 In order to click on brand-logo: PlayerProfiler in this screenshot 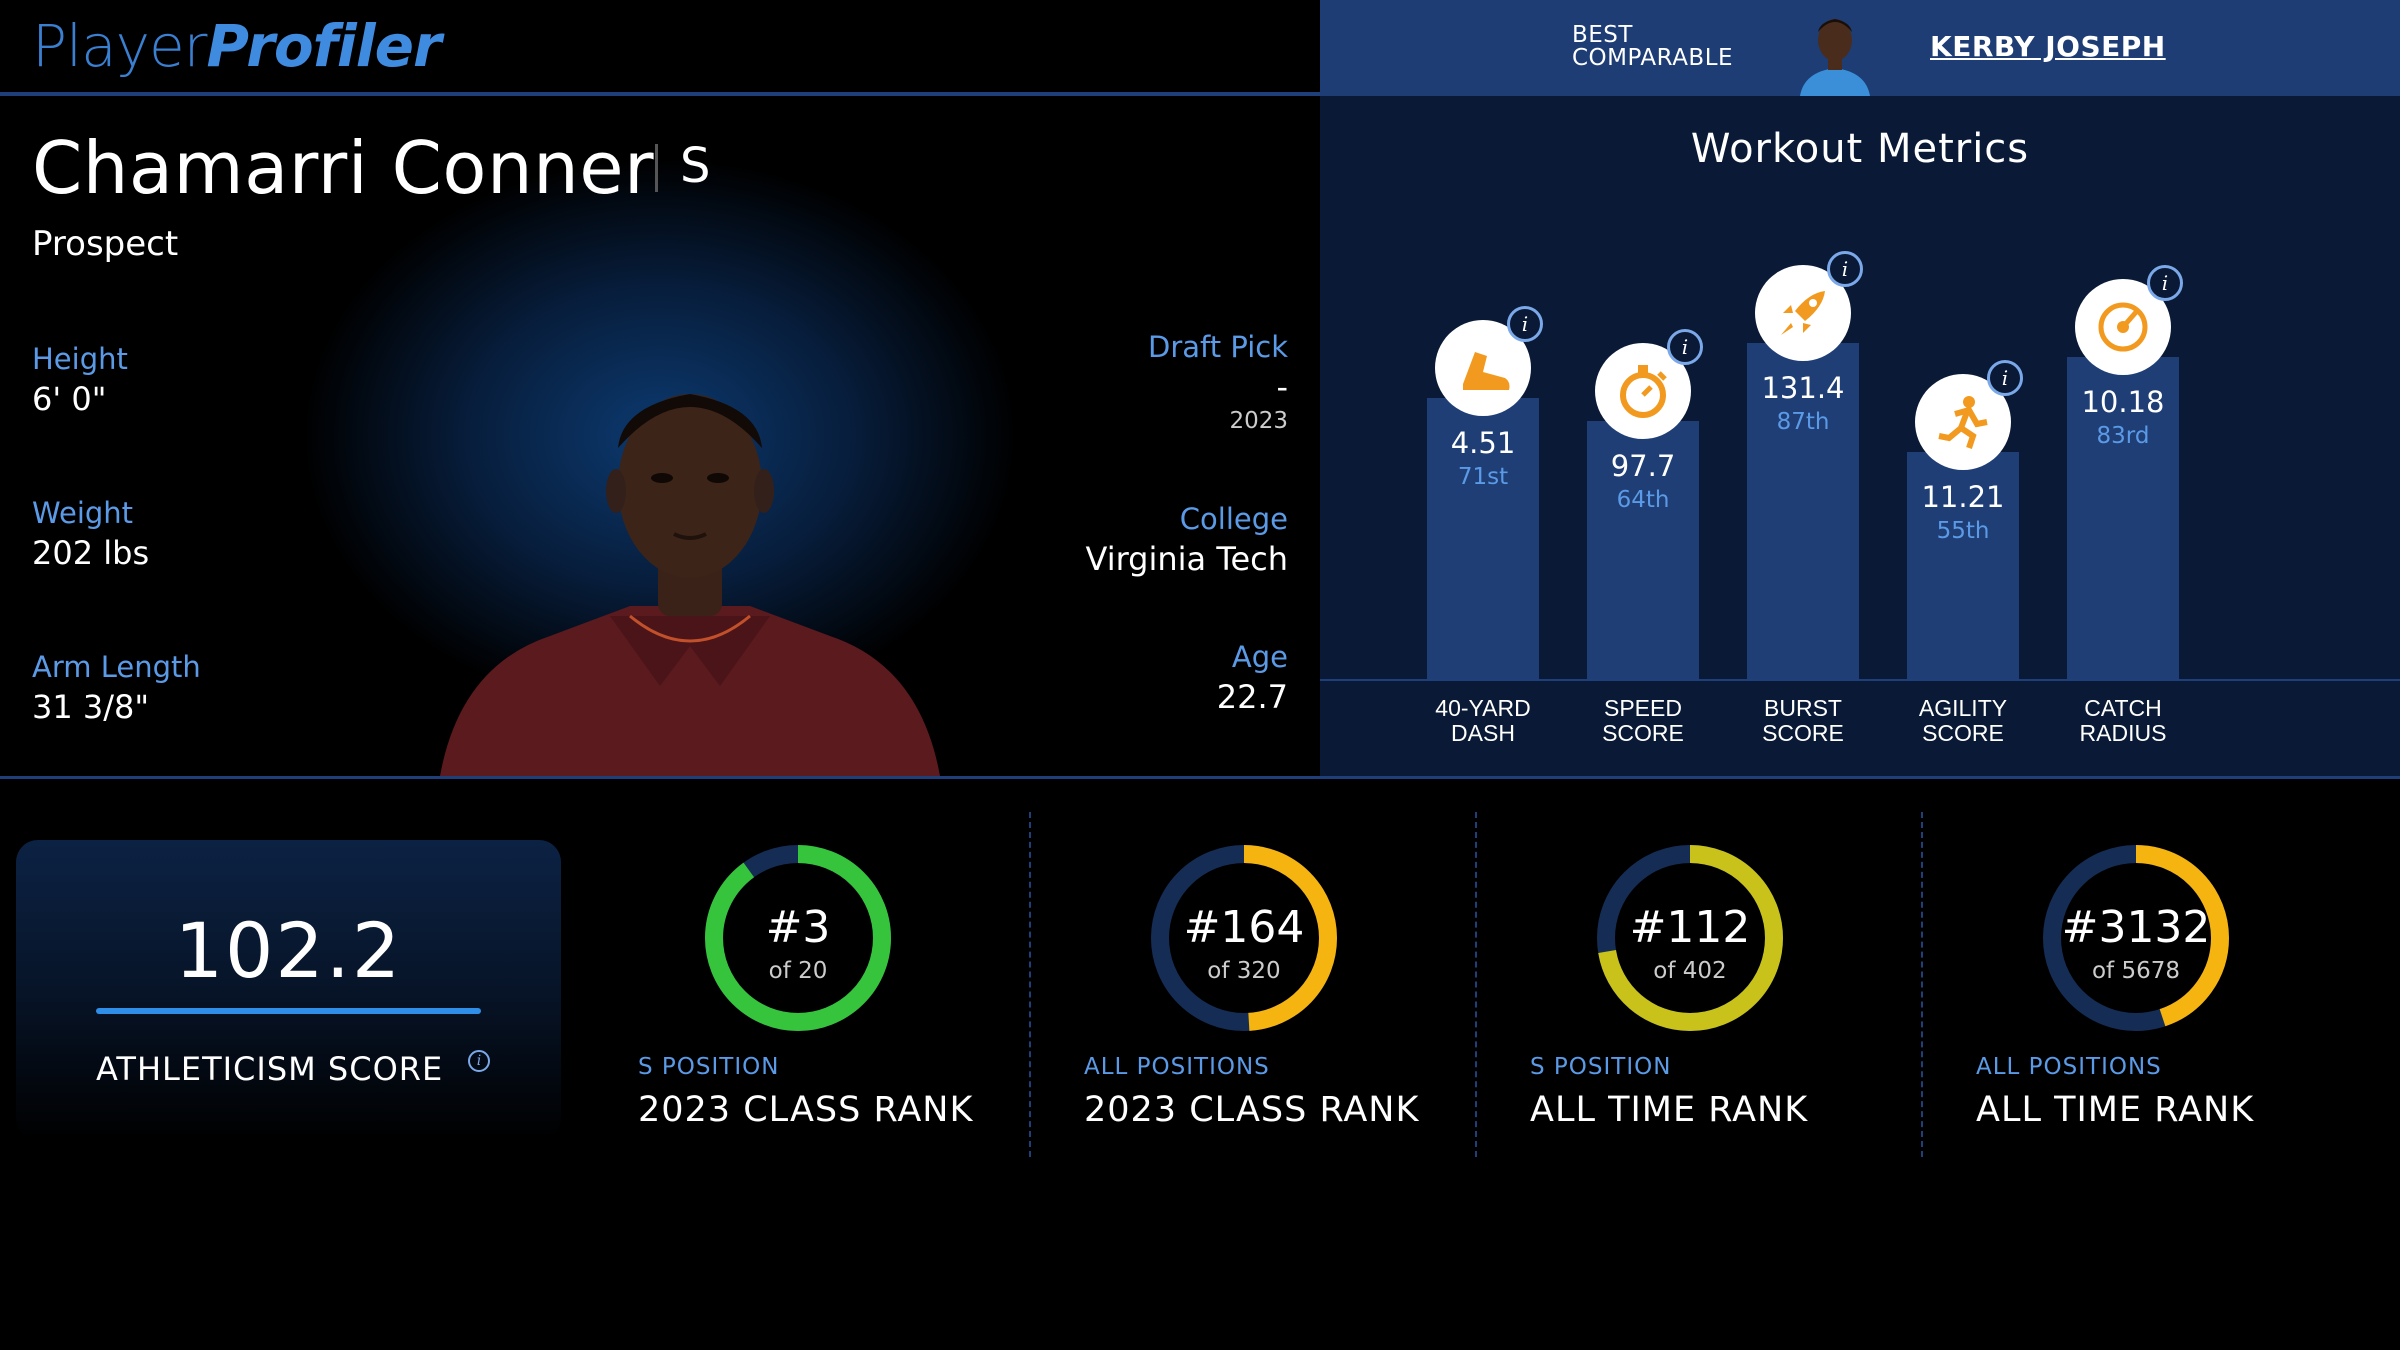, I will do `click(237, 46)`.